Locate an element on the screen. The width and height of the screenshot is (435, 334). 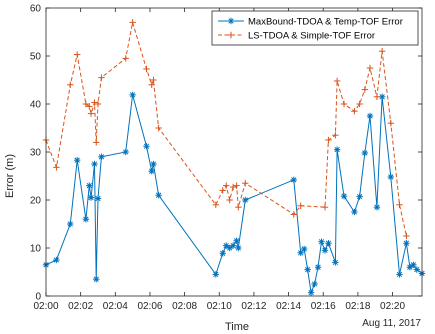
x-tick-label: 02:14 is located at coordinates (288, 306).